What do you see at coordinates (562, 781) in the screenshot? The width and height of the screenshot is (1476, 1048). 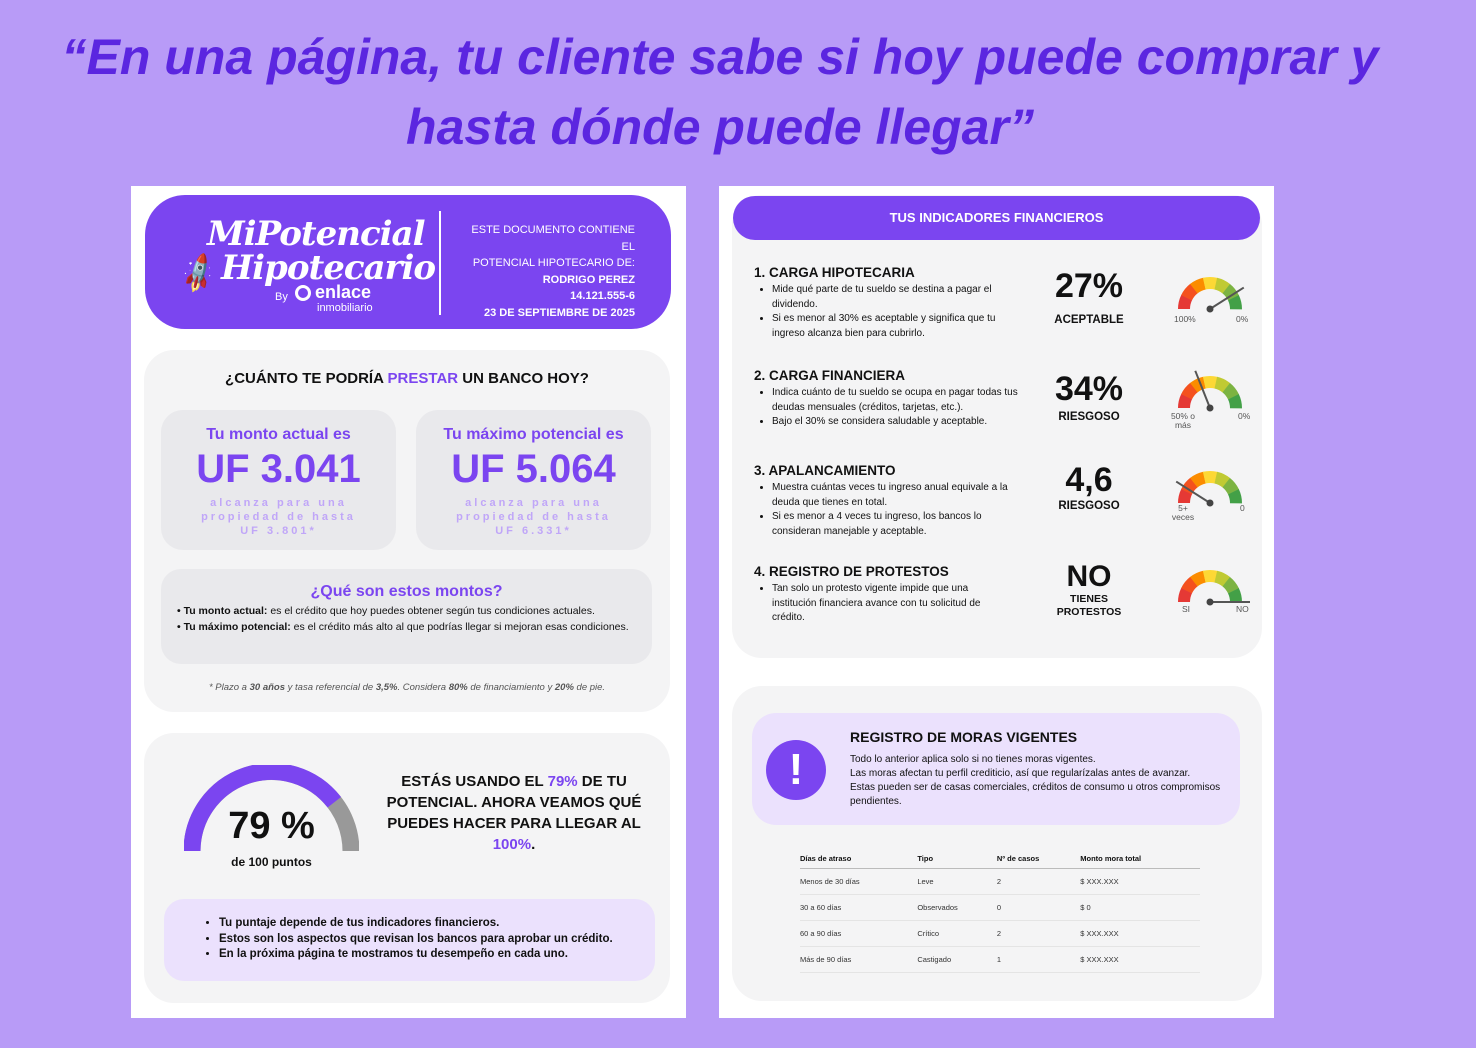 I see `msg-b: 79%` at bounding box center [562, 781].